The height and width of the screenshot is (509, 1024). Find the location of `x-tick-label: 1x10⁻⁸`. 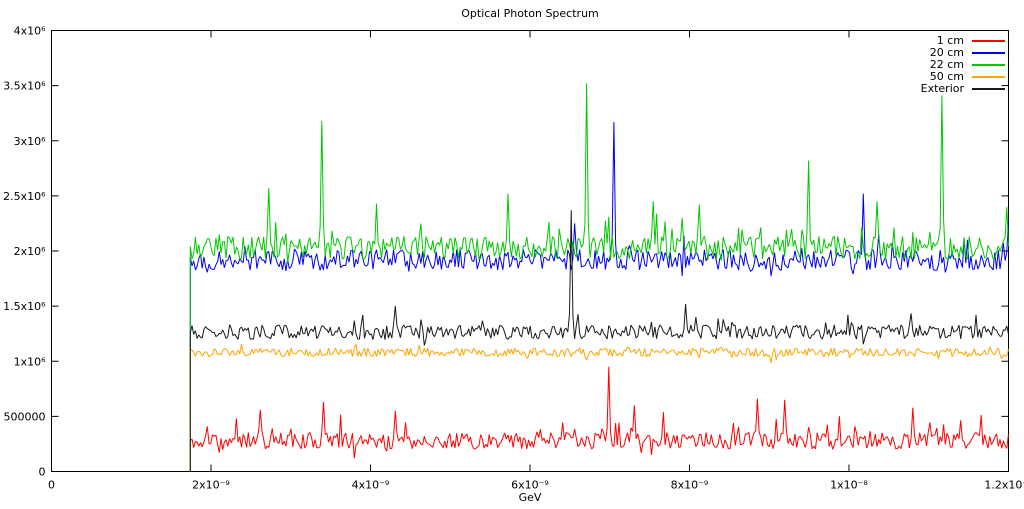

x-tick-label: 1x10⁻⁸ is located at coordinates (849, 485).